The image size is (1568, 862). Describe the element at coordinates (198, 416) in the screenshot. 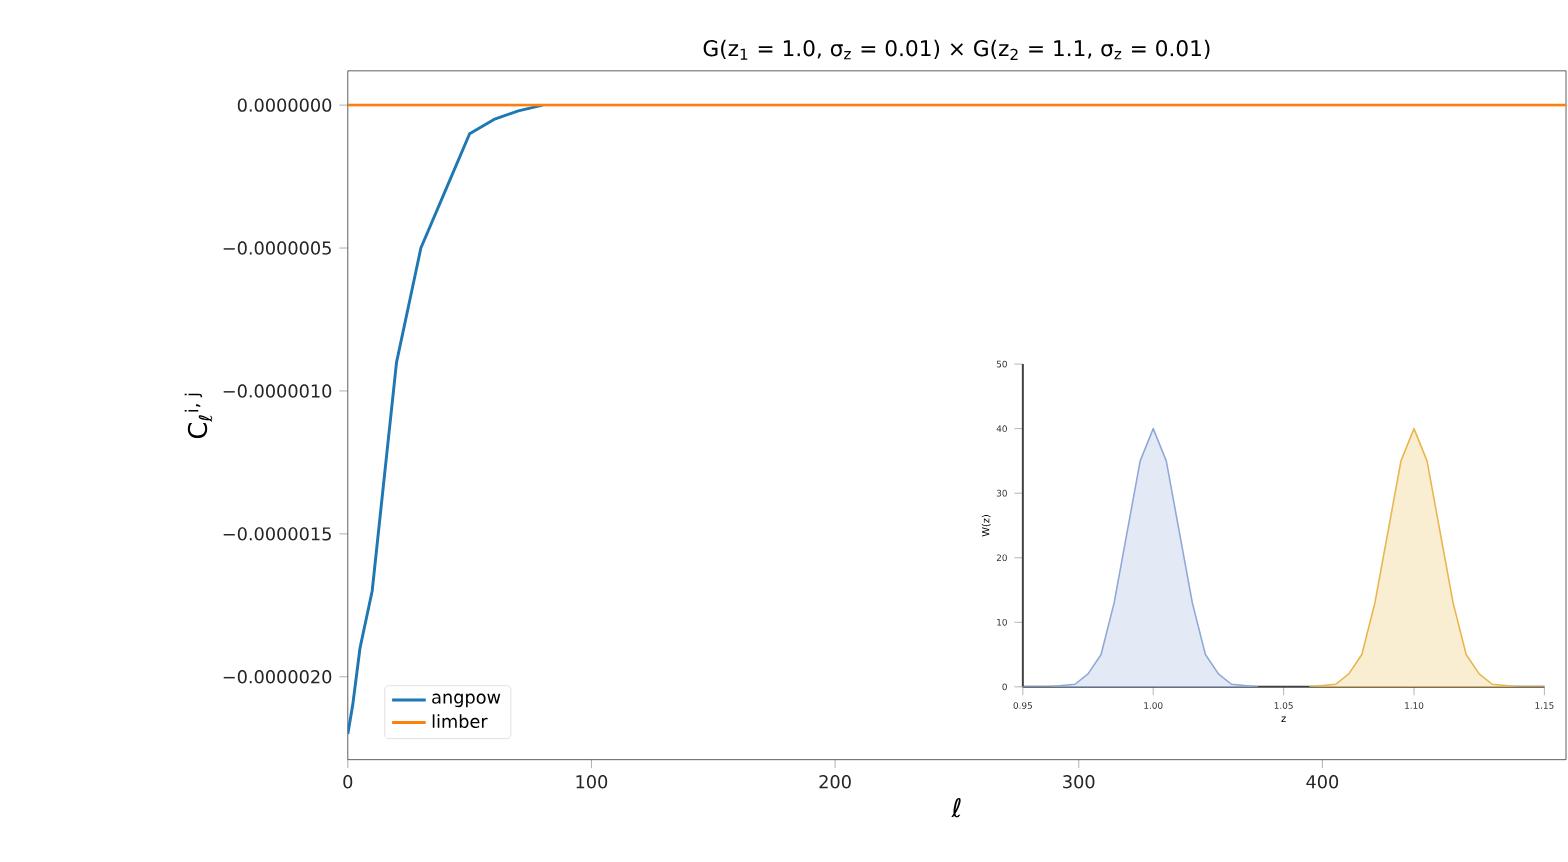

I see `y-axis-title: C$_{ℓ}$i, j` at that location.